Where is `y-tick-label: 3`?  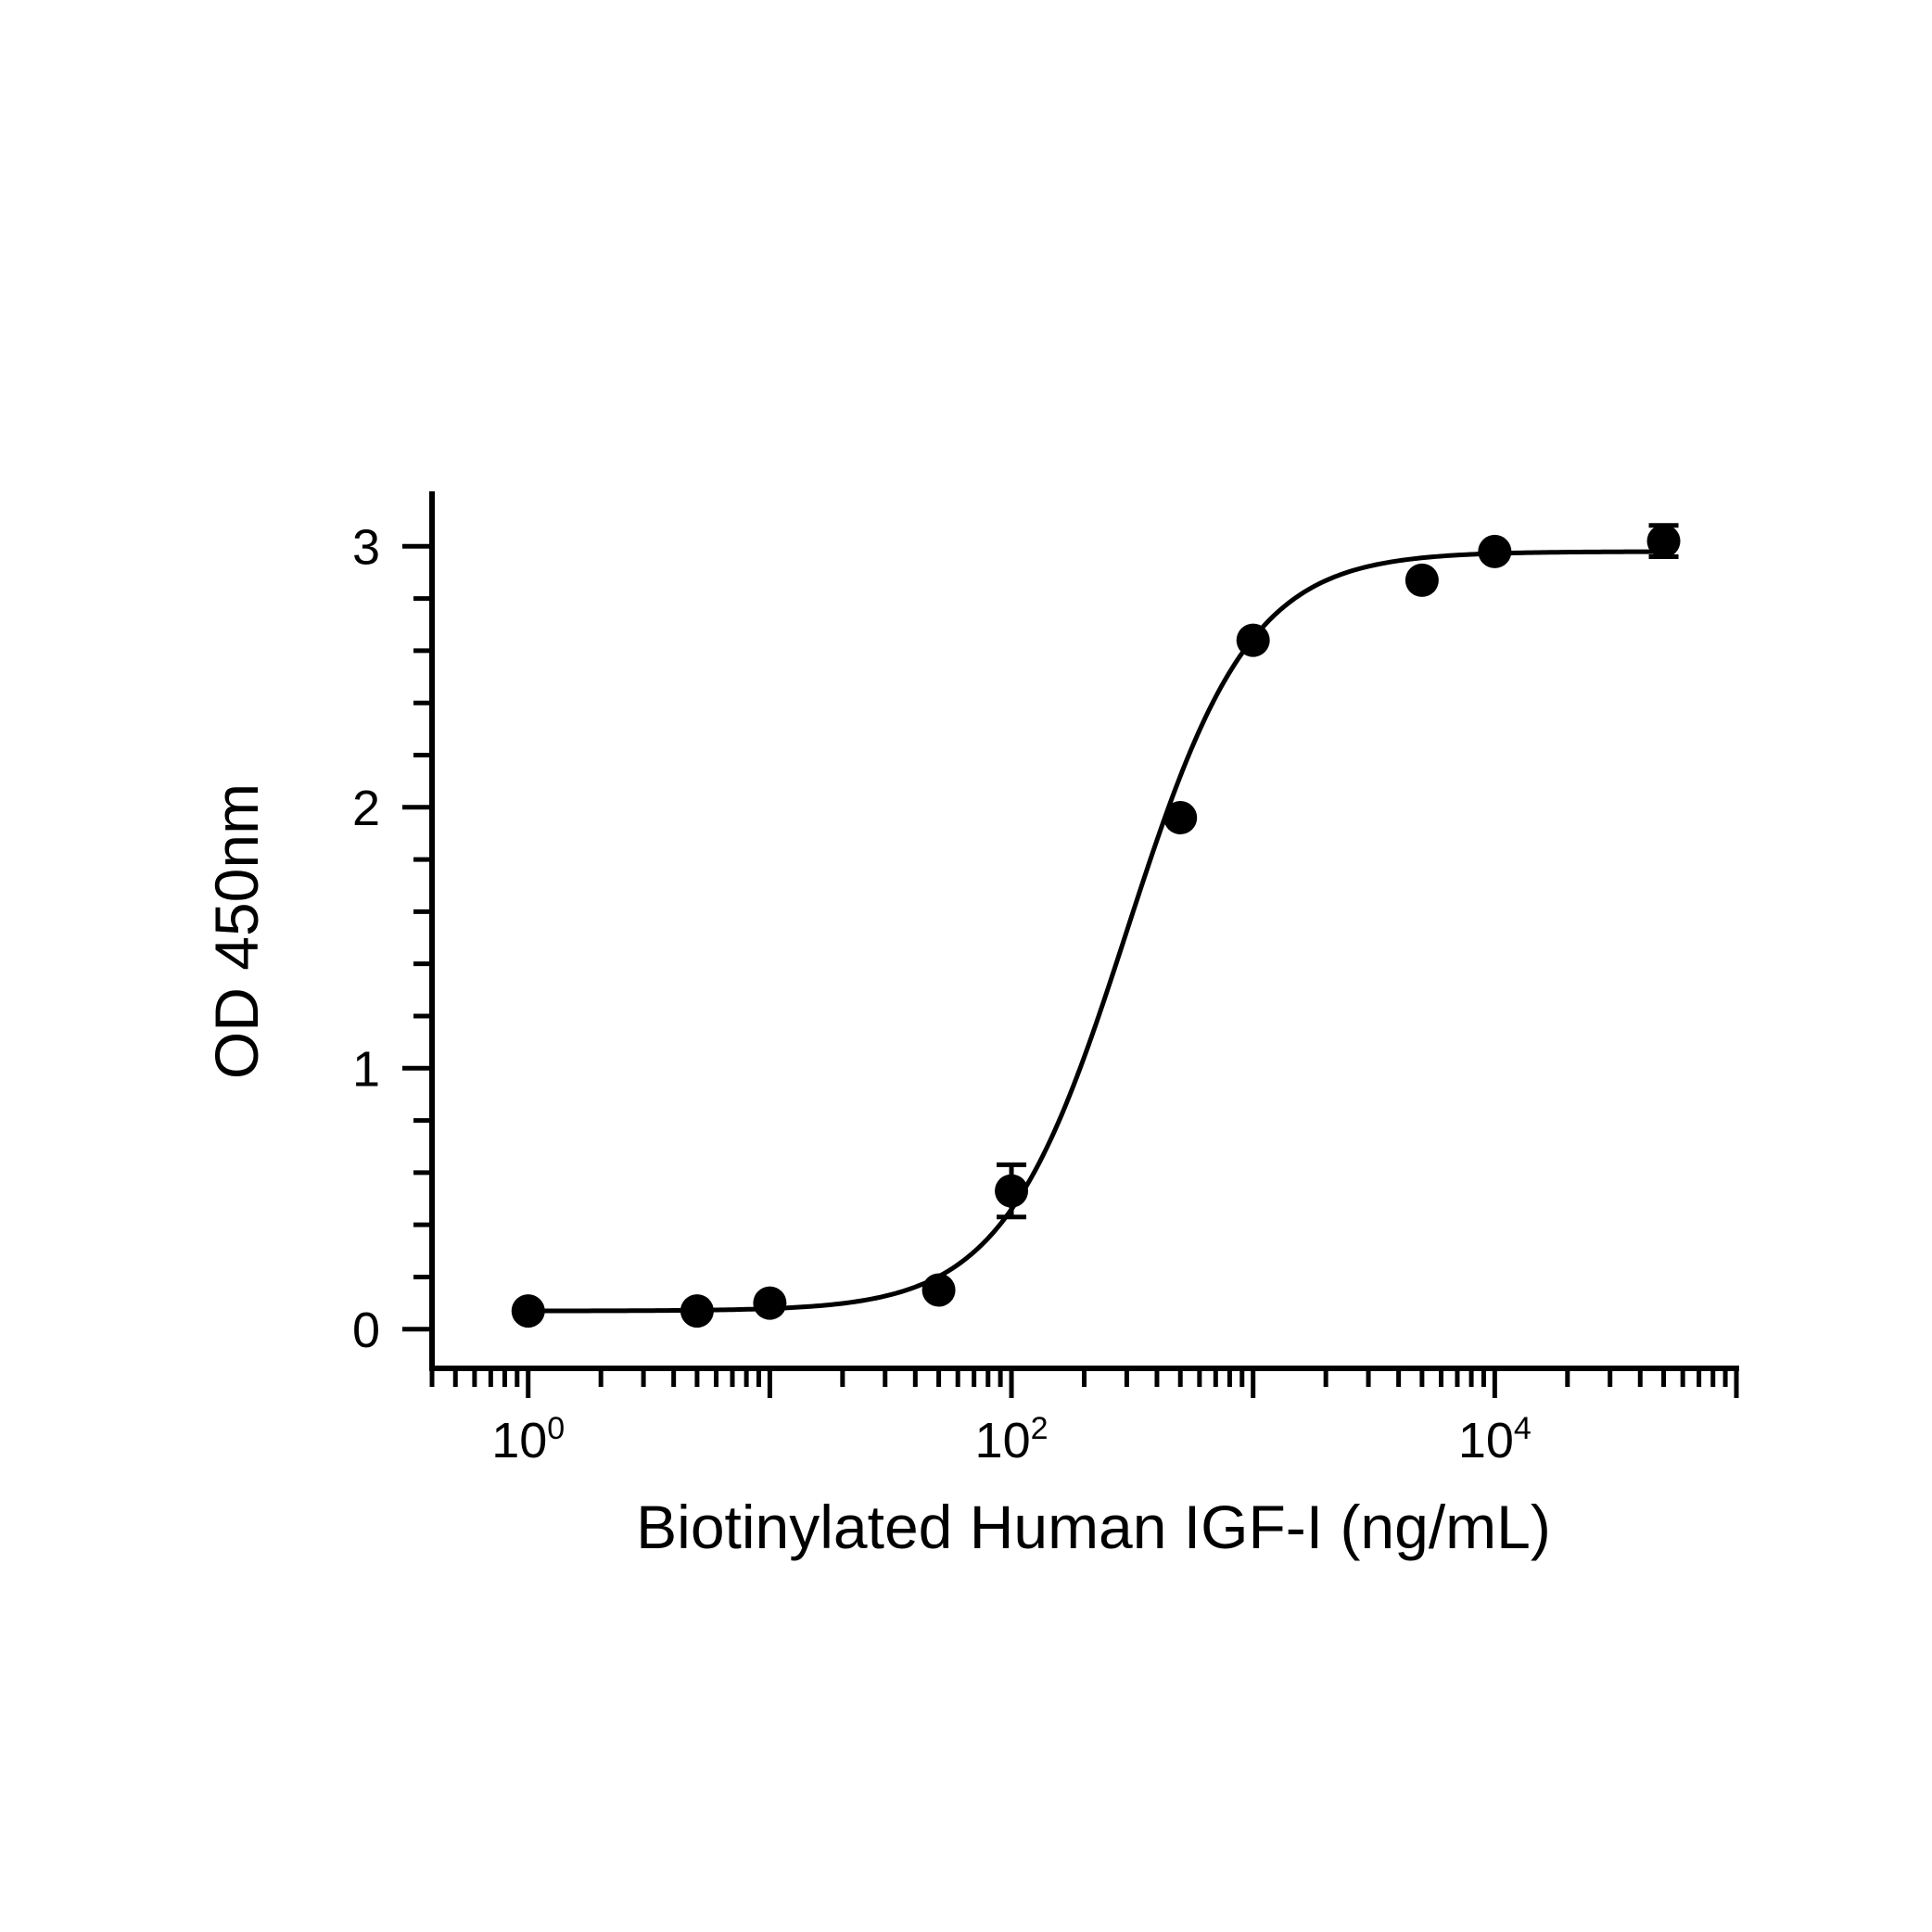
y-tick-label: 3 is located at coordinates (366, 547).